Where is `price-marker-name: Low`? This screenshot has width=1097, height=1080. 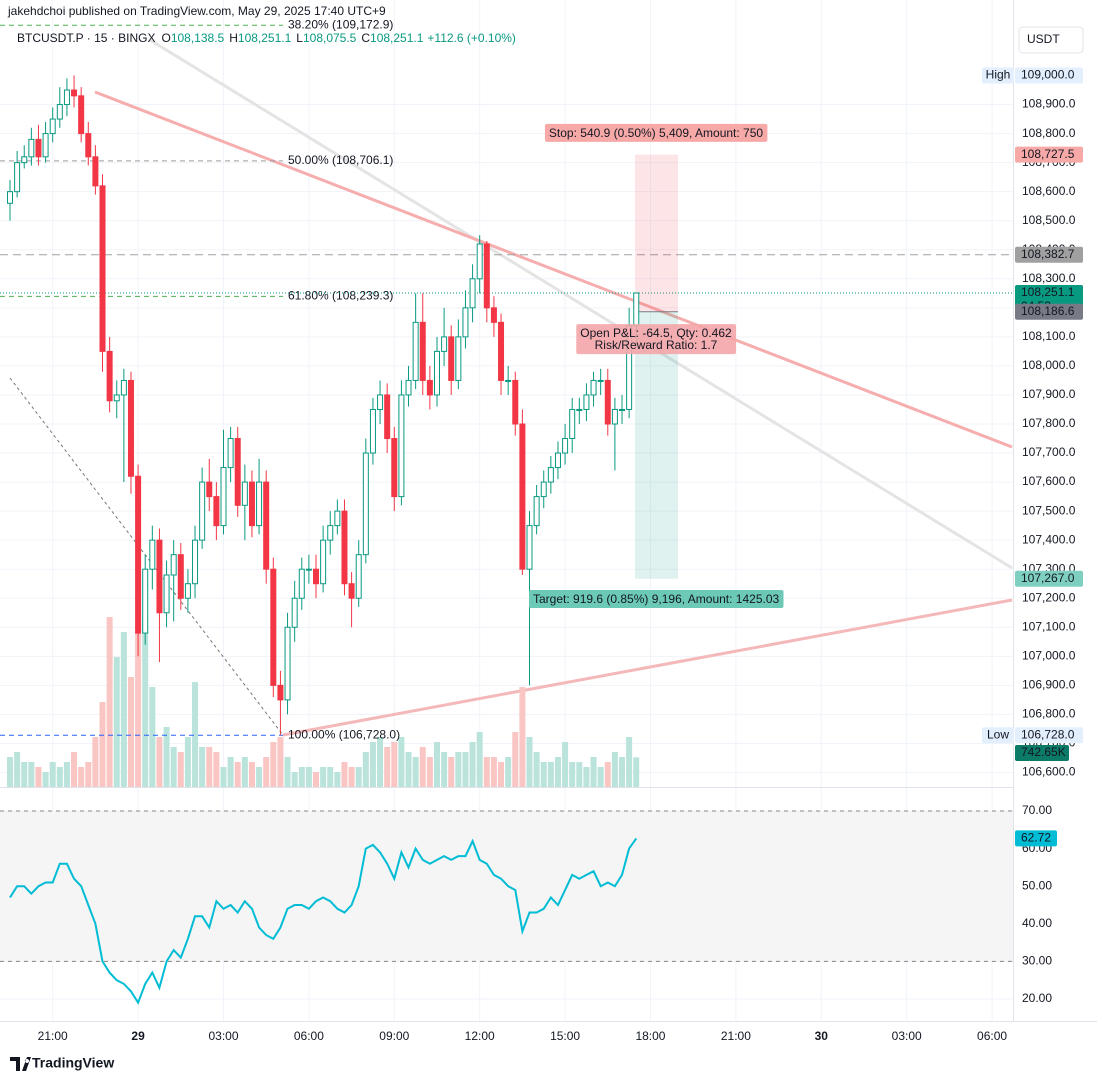 price-marker-name: Low is located at coordinates (998, 734).